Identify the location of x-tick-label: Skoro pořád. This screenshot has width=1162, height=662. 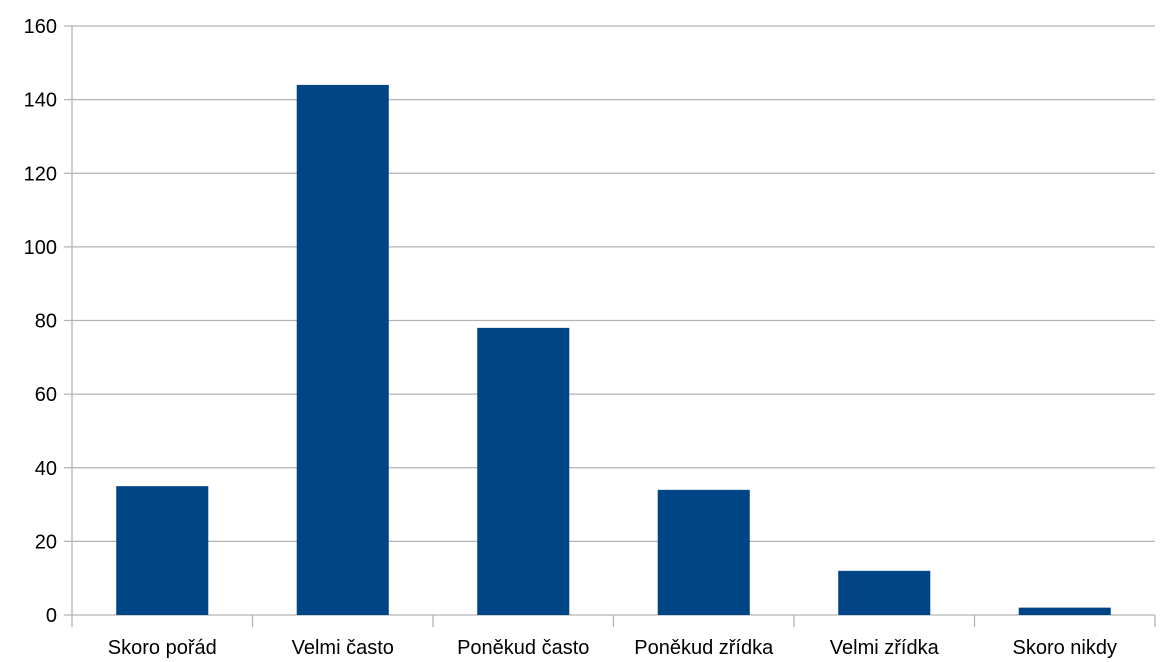
(162, 648).